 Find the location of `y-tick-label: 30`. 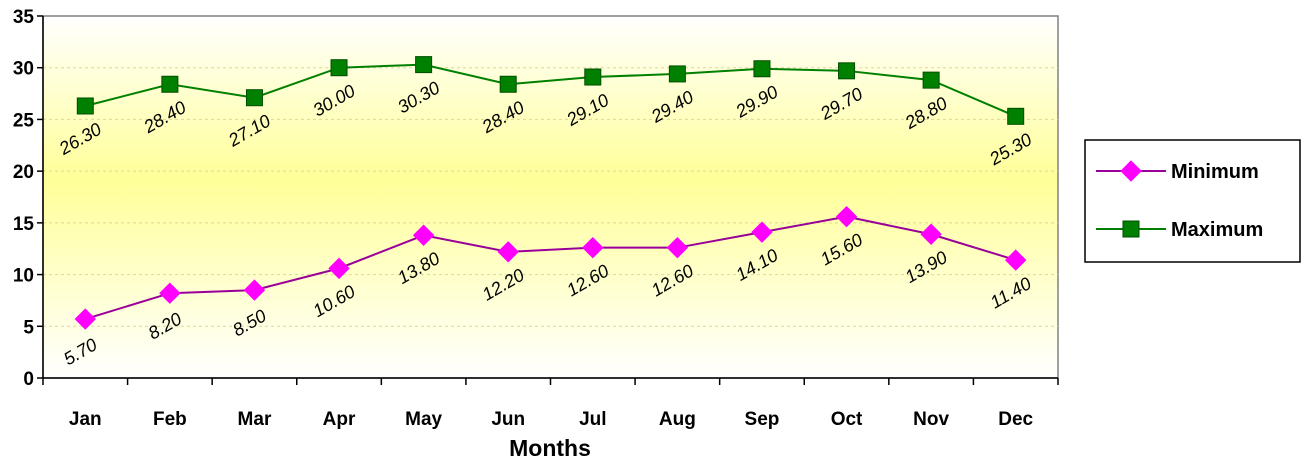

y-tick-label: 30 is located at coordinates (23, 69).